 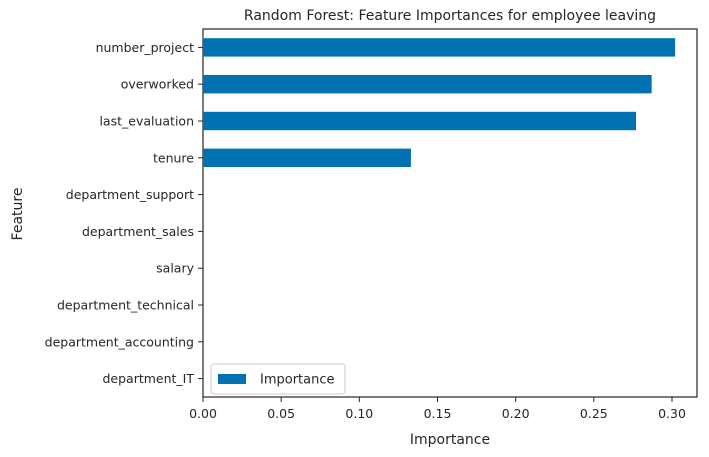 What do you see at coordinates (173, 157) in the screenshot?
I see `y-tick-label-tenure: tenure` at bounding box center [173, 157].